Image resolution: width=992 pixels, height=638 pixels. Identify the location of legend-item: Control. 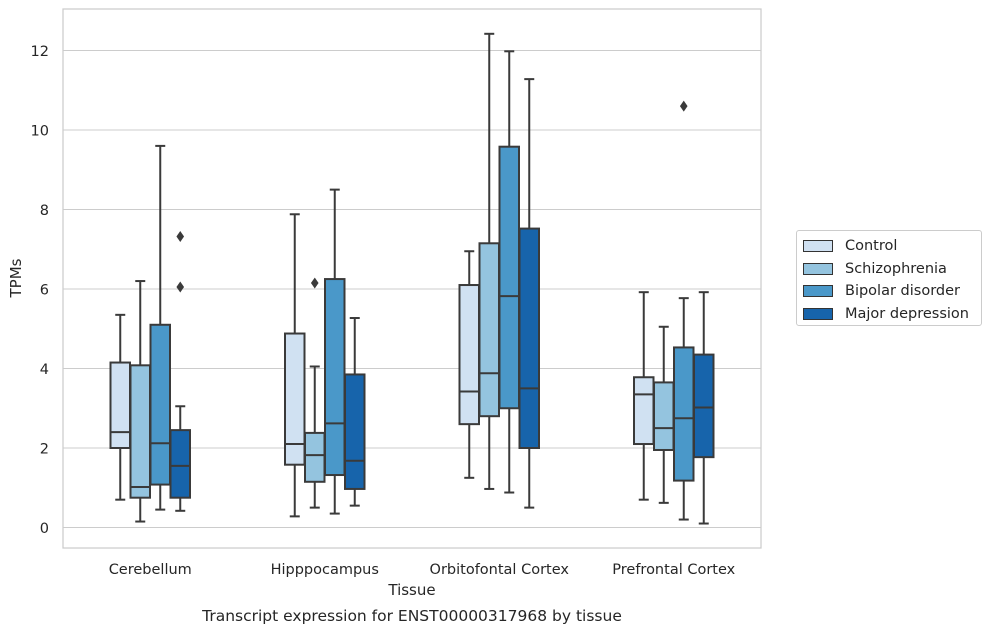
(889, 246).